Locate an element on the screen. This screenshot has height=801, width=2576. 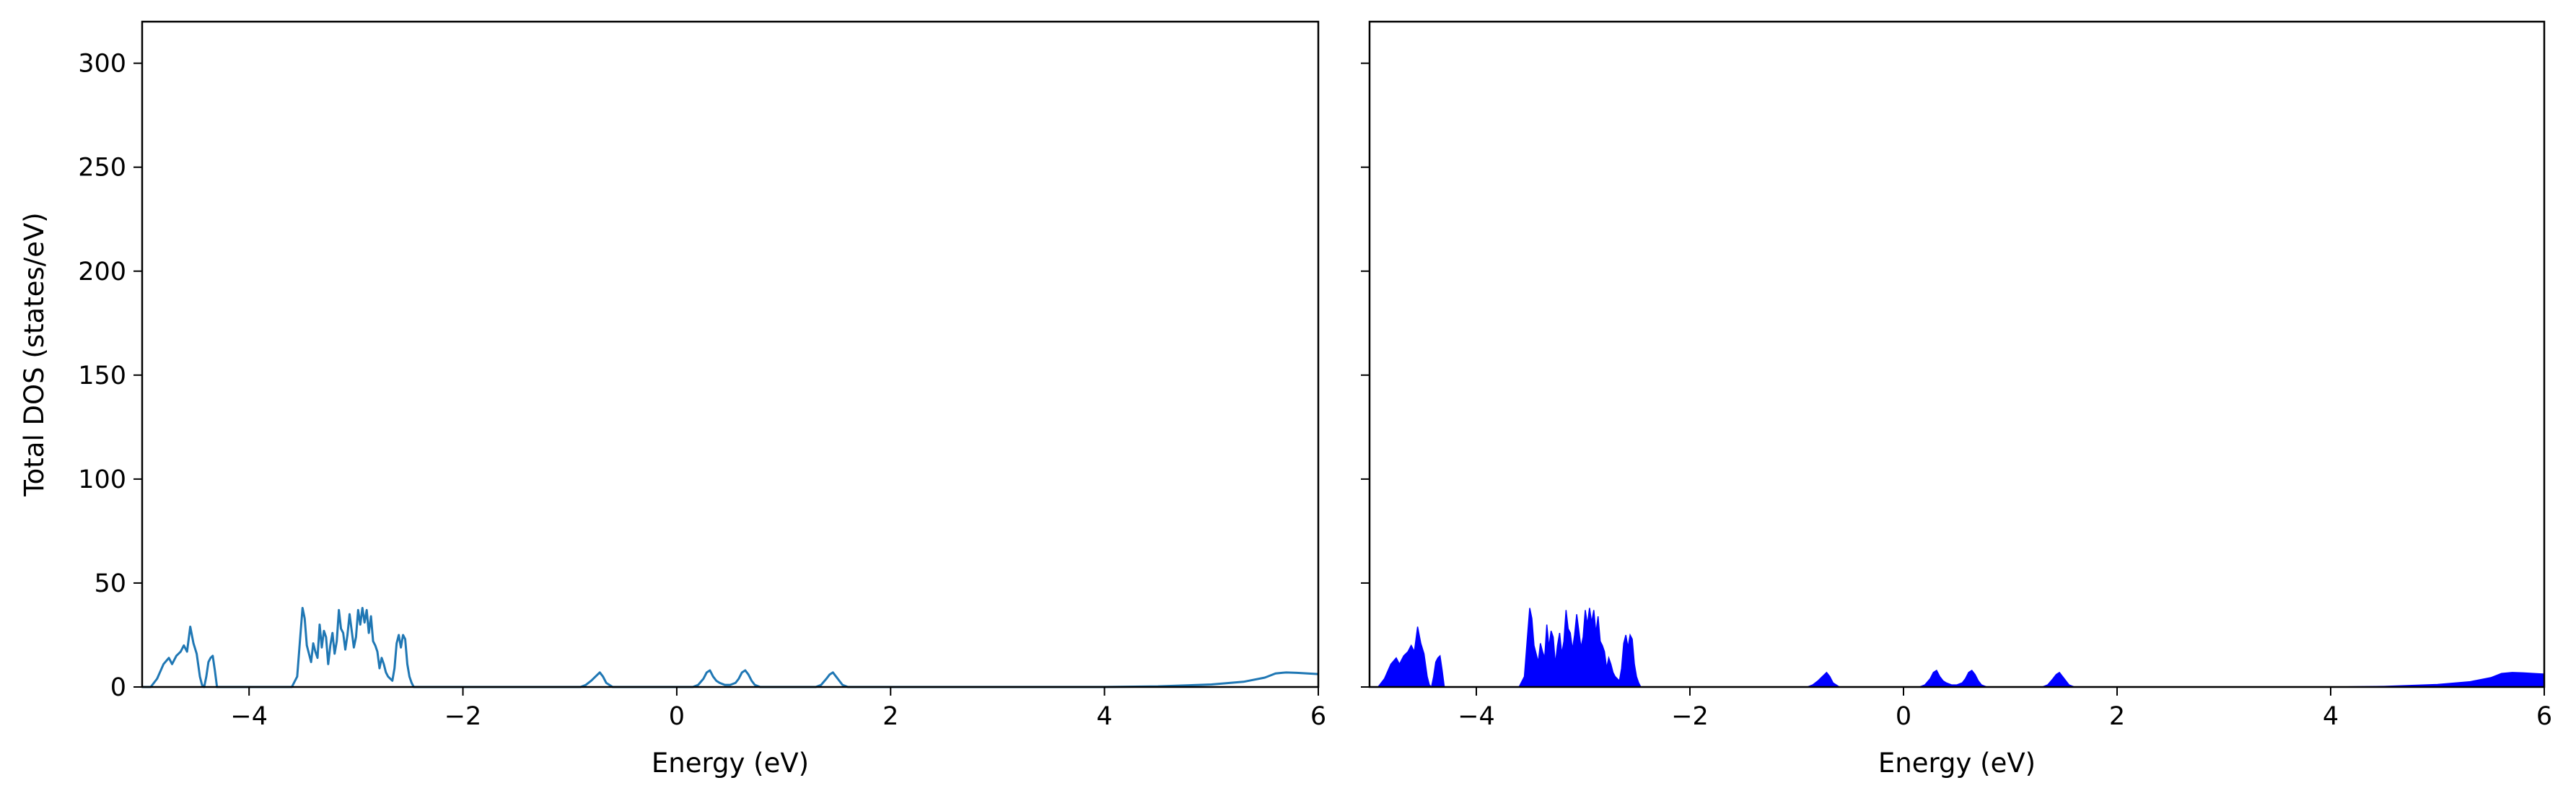
left-x-tick-label: 0 is located at coordinates (677, 716).